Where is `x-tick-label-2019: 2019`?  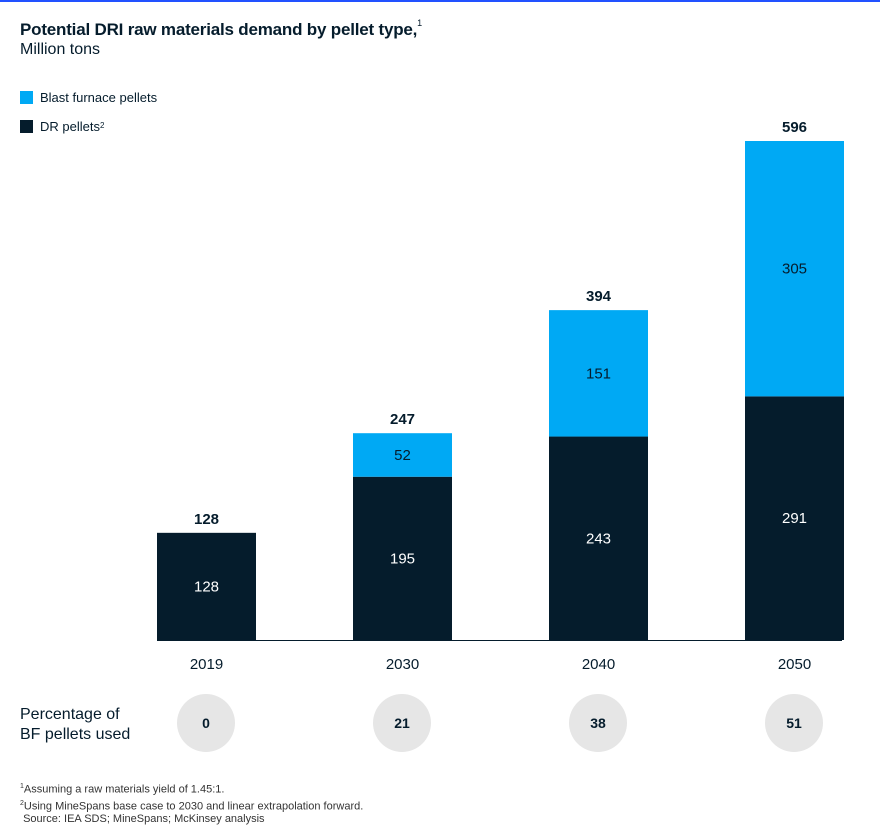
x-tick-label-2019: 2019 is located at coordinates (206, 664).